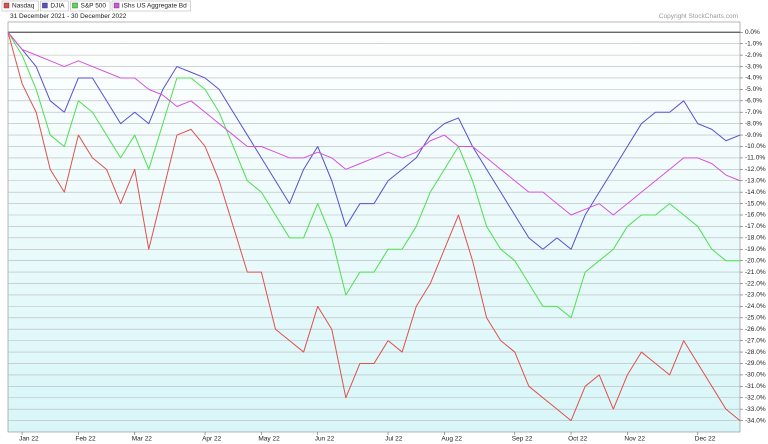 The width and height of the screenshot is (768, 444). What do you see at coordinates (755, 295) in the screenshot?
I see `y-tick-label: -23.0%` at bounding box center [755, 295].